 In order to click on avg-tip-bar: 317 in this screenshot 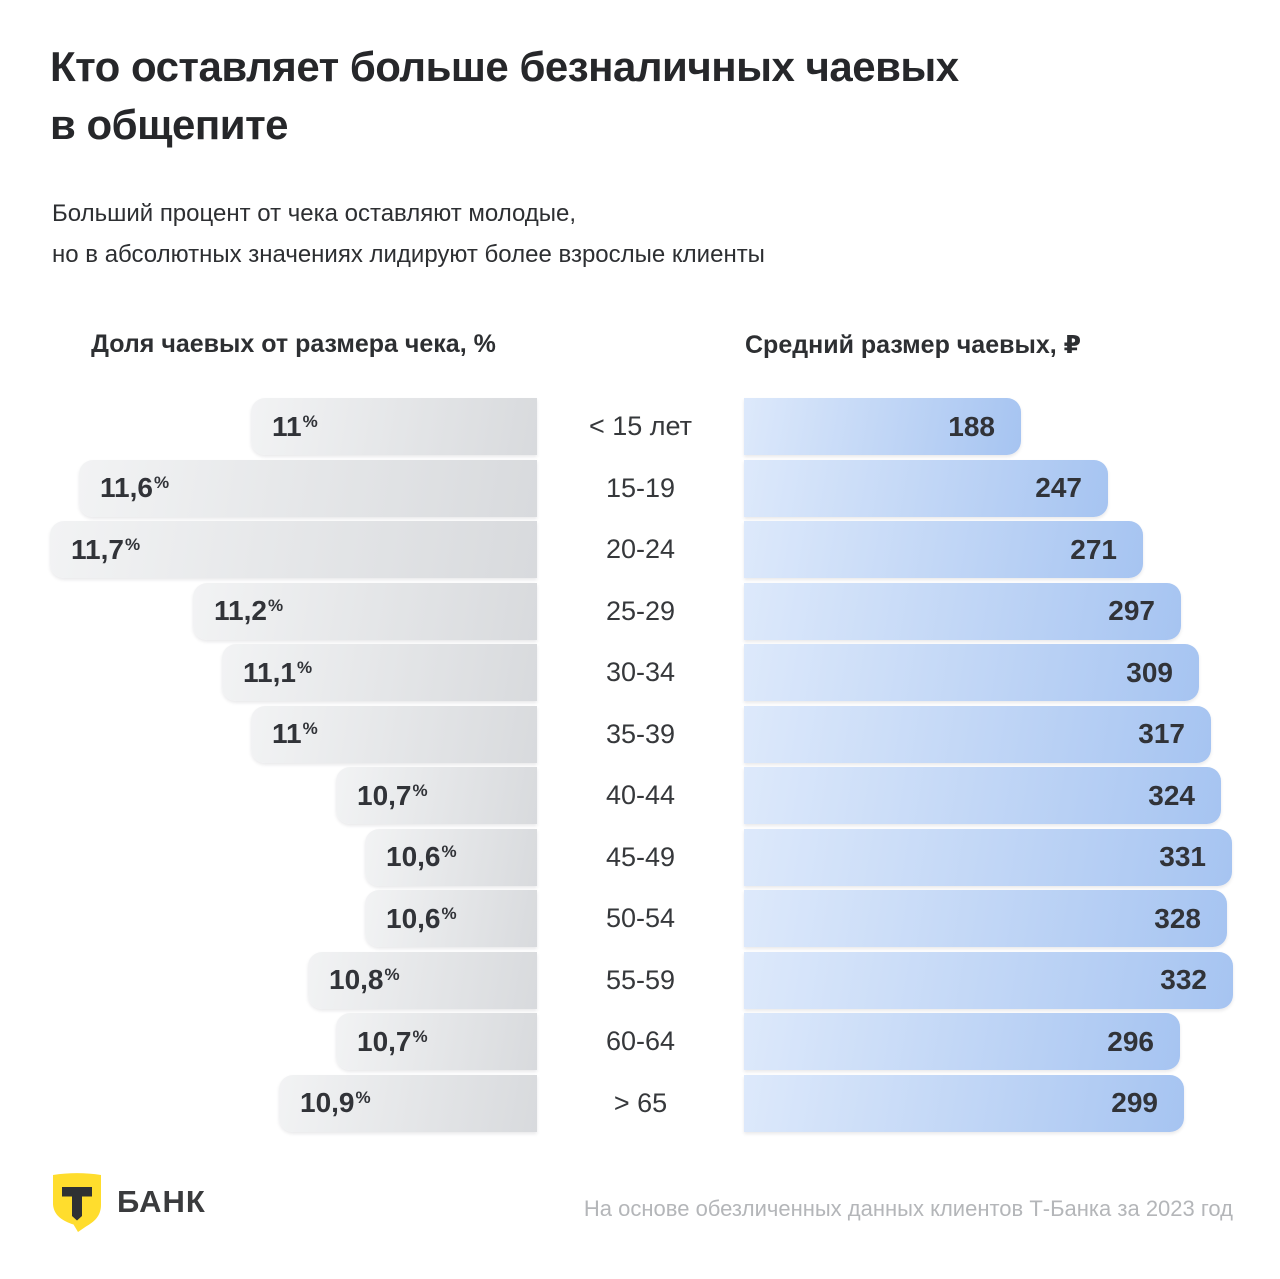, I will do `click(977, 734)`.